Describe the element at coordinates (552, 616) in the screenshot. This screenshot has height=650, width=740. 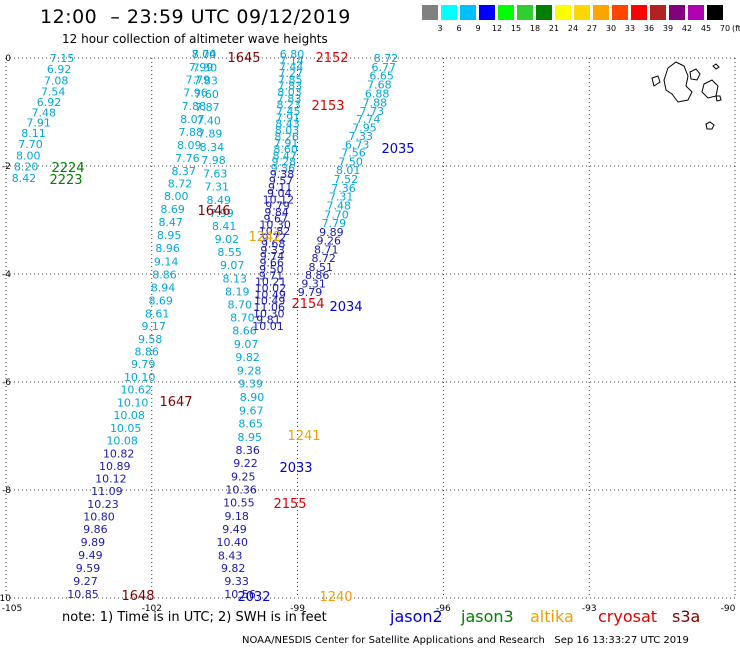
I see `satellite-legend-altika: altika` at that location.